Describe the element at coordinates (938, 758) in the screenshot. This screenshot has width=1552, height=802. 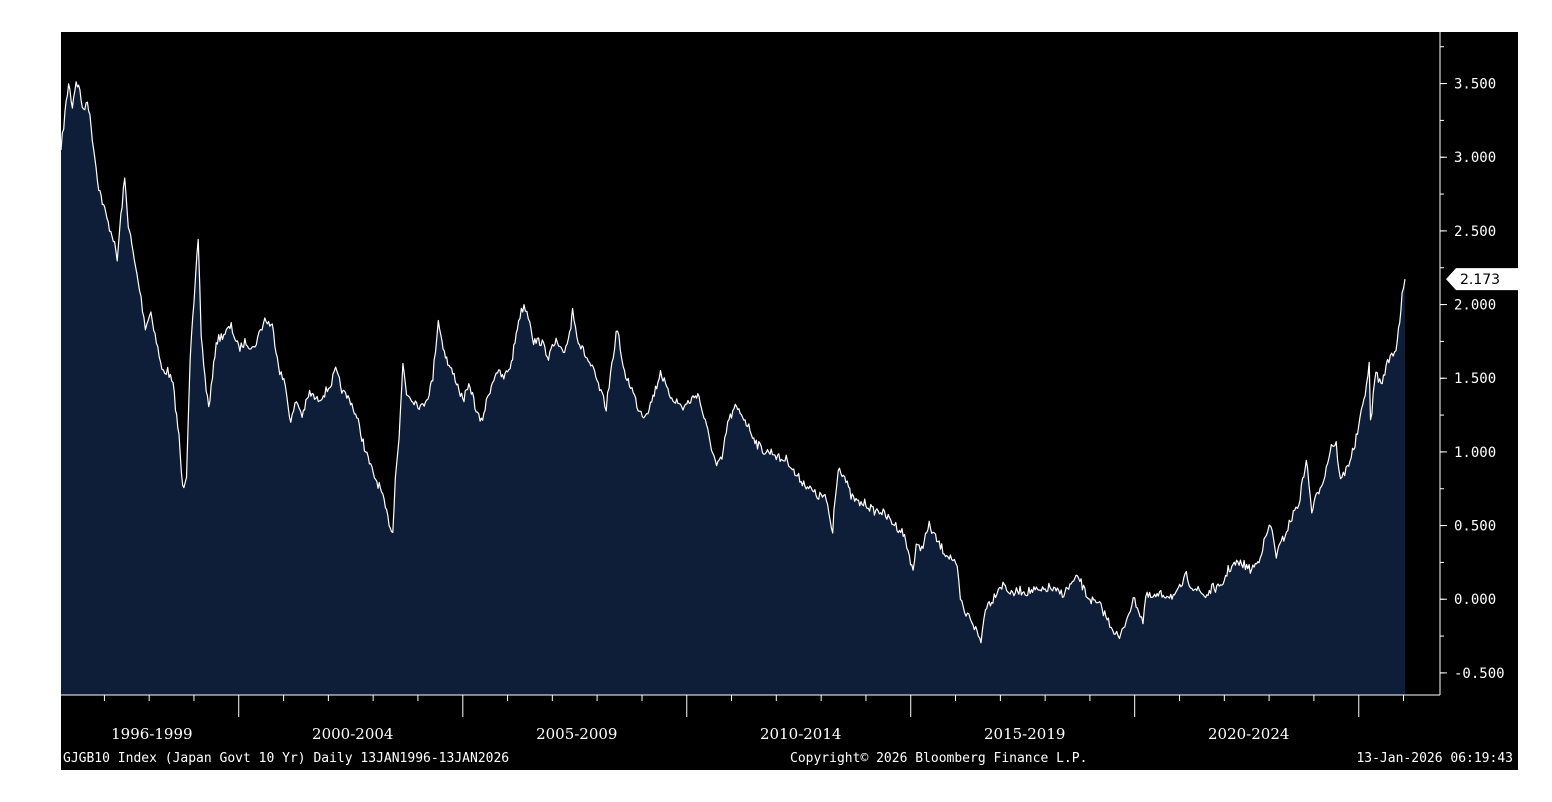
I see `footer-center-text: Copyright© 2026 Bloomberg Finance L.P.` at that location.